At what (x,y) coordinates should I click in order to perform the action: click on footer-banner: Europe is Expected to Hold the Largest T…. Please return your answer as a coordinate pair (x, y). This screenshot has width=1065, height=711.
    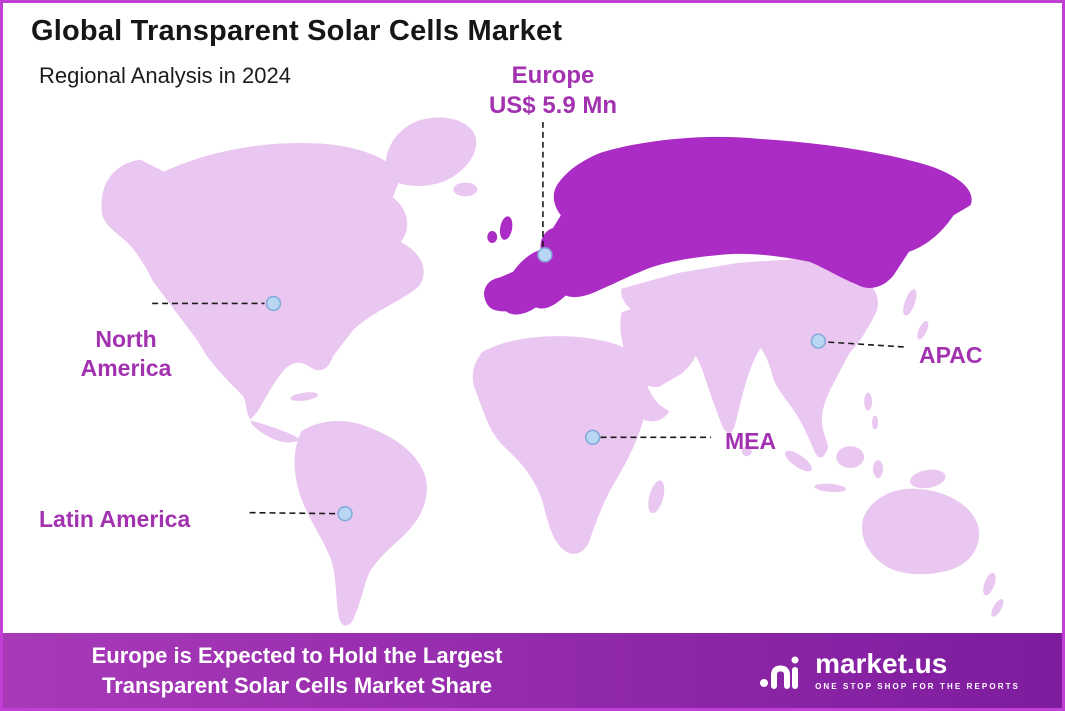
    Looking at the image, I should click on (532, 670).